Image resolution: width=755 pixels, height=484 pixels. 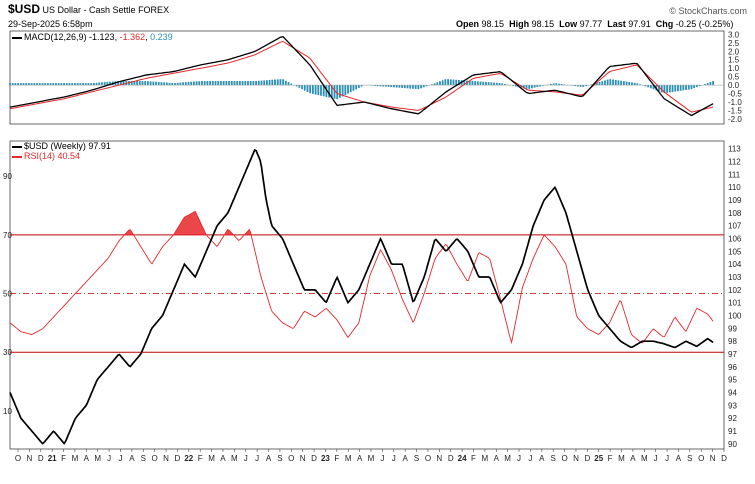 I want to click on price-y-tick-label: 106, so click(x=735, y=239).